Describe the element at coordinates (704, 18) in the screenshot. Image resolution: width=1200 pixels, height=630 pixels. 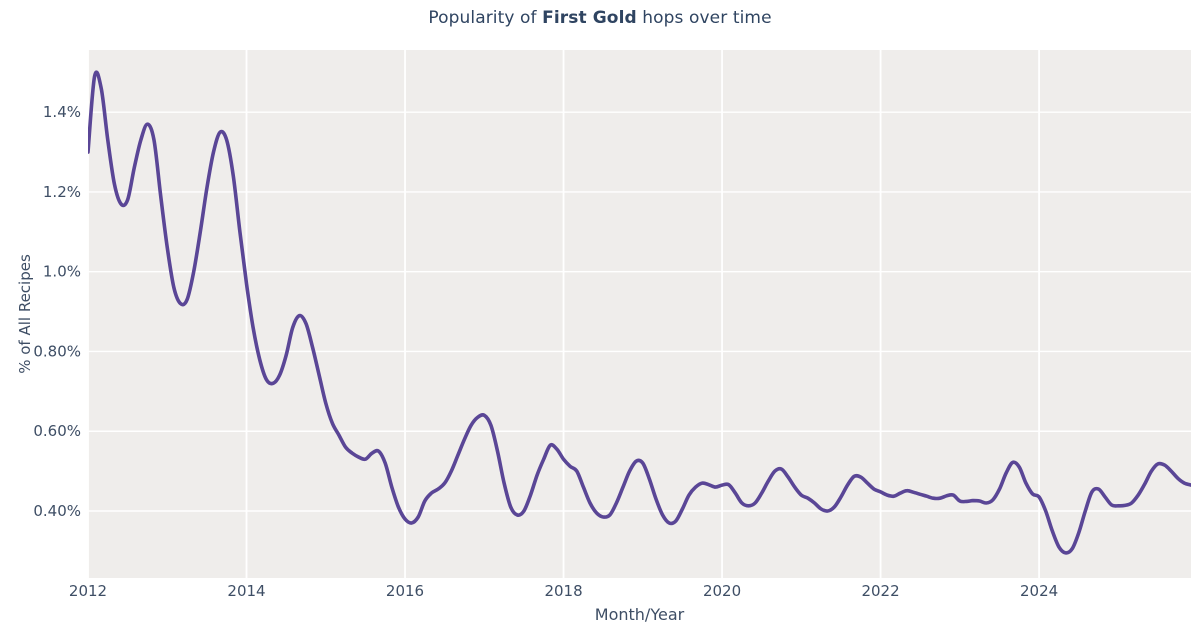
I see `chart-title-suffix: hops over time` at that location.